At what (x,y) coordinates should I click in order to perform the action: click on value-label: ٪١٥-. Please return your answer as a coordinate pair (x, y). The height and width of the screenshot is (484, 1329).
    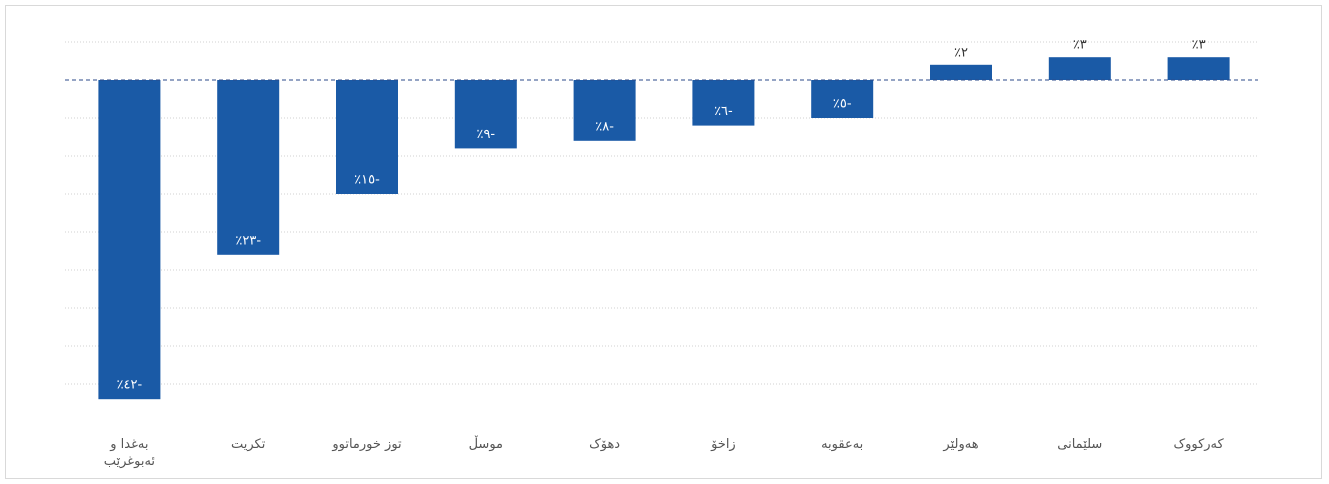
    Looking at the image, I should click on (367, 180).